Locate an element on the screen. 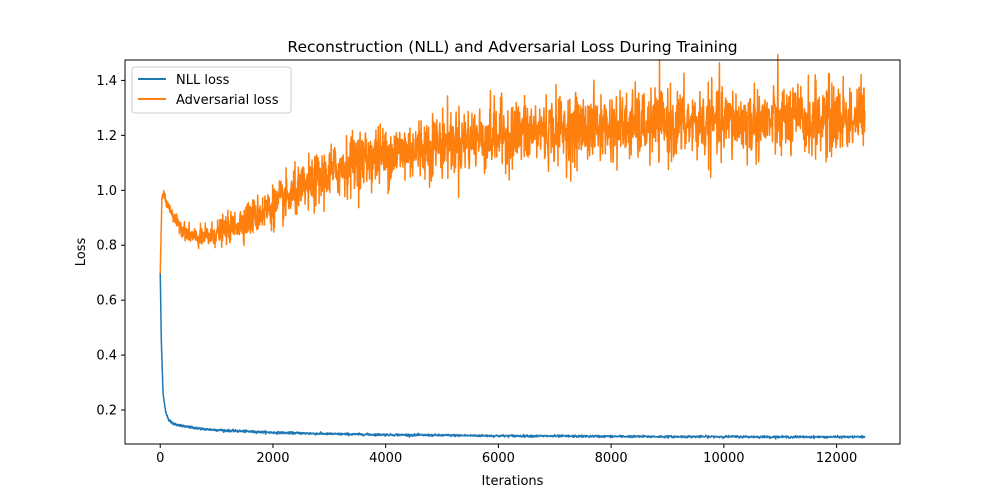 This screenshot has height=504, width=1000. legend: NLL loss Adversarial loss is located at coordinates (211, 90).